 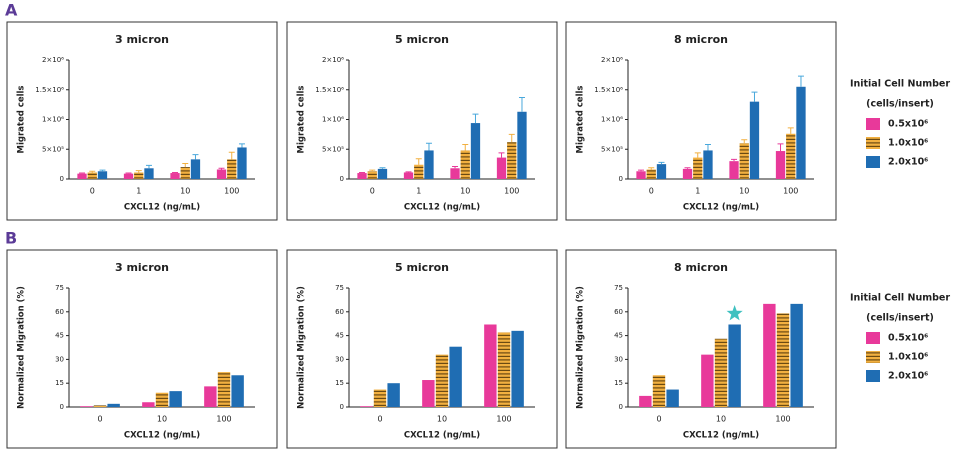 What do you see at coordinates (908, 124) in the screenshot?
I see `legend-label: 0.5x10⁶` at bounding box center [908, 124].